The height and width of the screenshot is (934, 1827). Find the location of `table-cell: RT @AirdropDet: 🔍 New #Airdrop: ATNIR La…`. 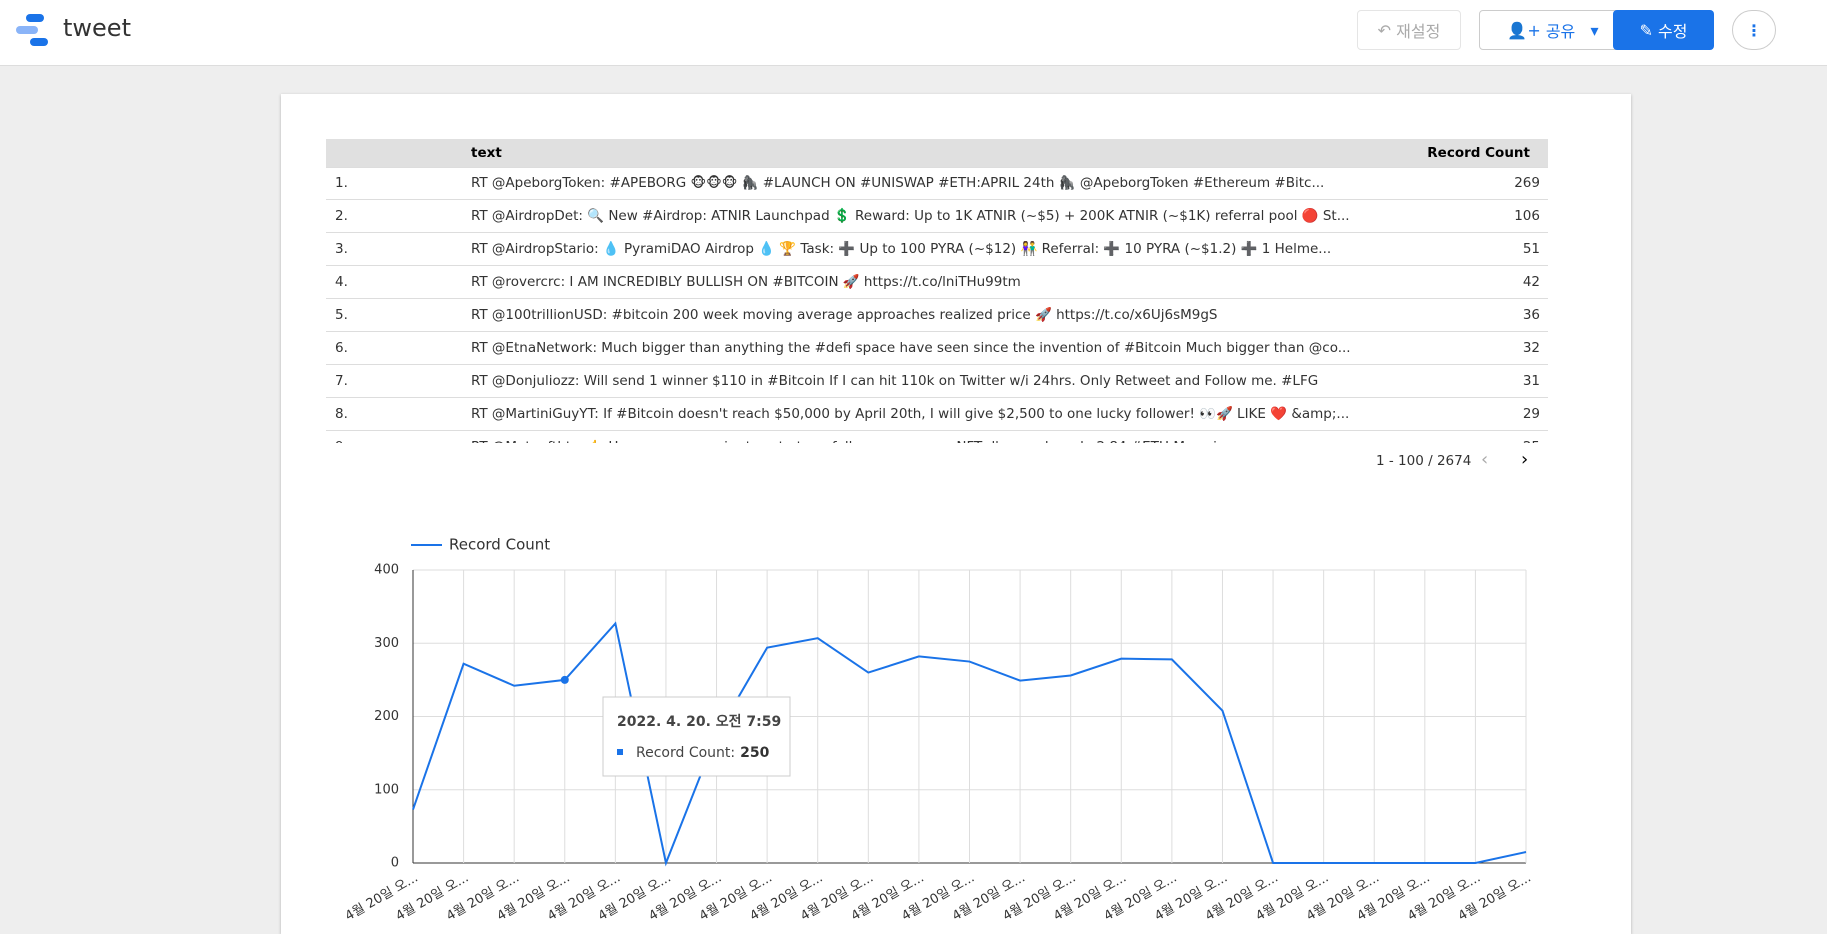

table-cell: RT @AirdropDet: 🔍 New #Airdrop: ATNIR La… is located at coordinates (910, 216).